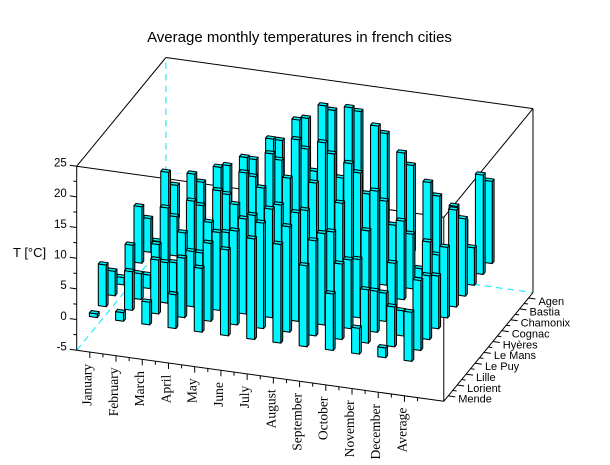 The image size is (610, 465). Describe the element at coordinates (546, 324) in the screenshot. I see `svg-text: Chamonix` at that location.